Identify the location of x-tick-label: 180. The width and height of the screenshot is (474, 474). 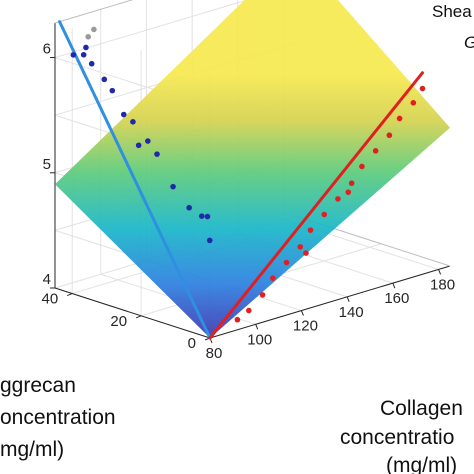
(442, 284).